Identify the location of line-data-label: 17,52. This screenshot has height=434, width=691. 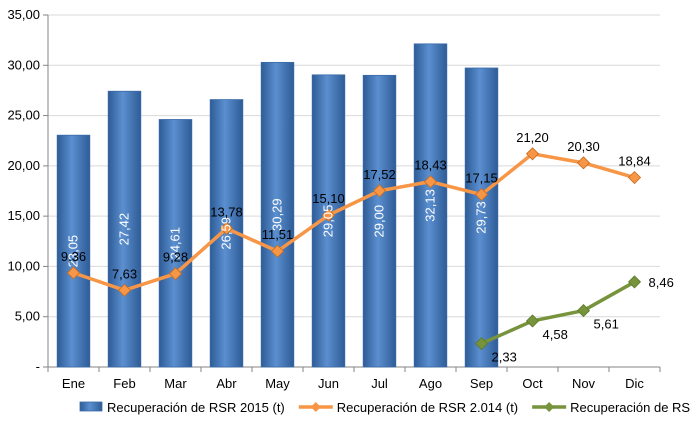
(379, 174).